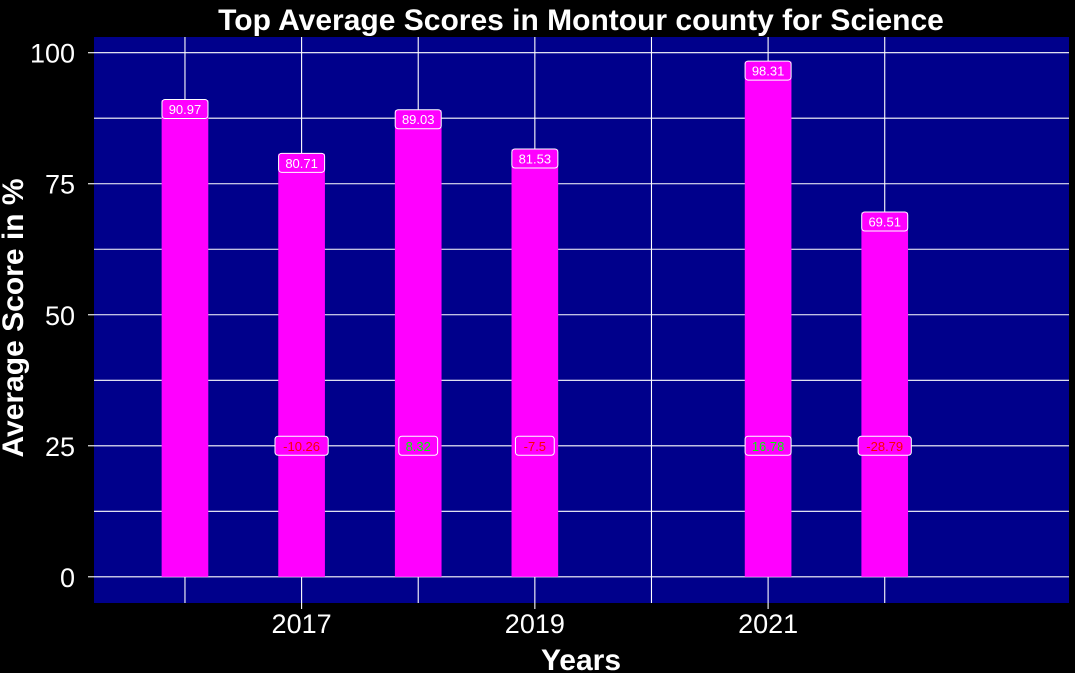  I want to click on y-tick-label: 0, so click(67, 578).